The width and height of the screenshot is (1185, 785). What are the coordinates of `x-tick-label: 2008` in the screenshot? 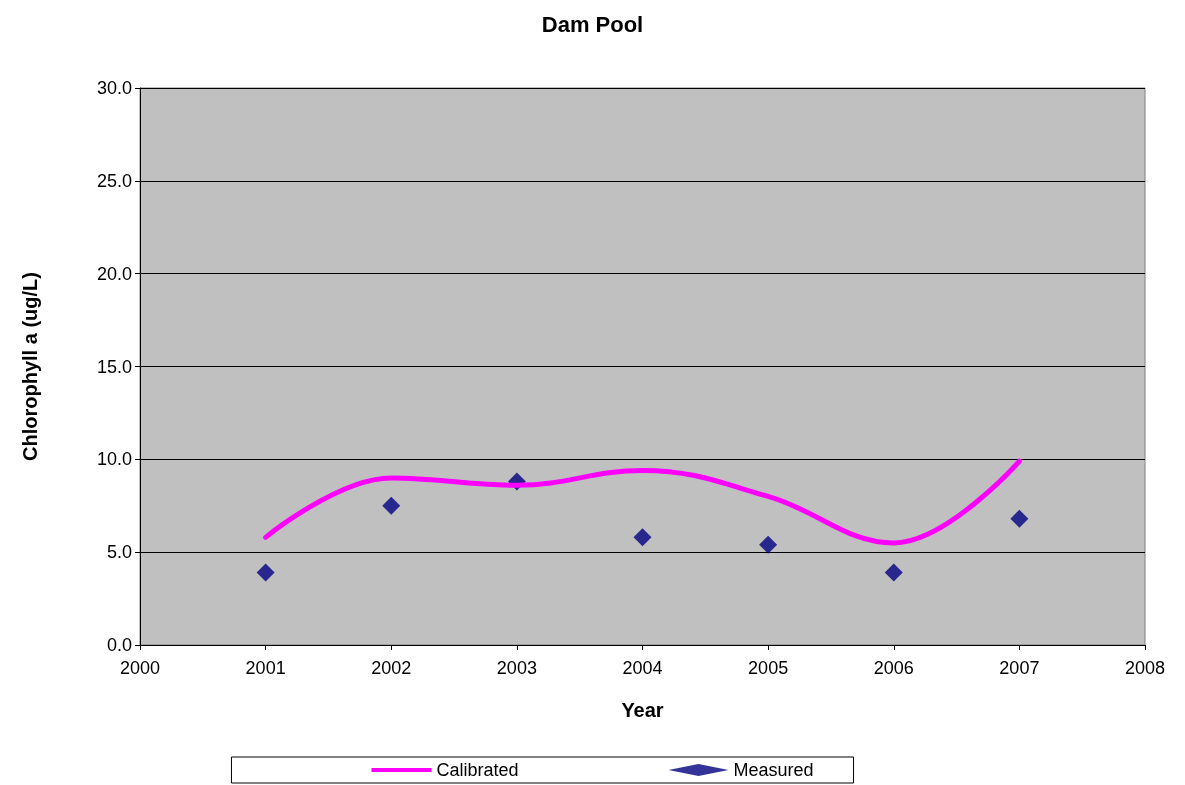 It's located at (1145, 668).